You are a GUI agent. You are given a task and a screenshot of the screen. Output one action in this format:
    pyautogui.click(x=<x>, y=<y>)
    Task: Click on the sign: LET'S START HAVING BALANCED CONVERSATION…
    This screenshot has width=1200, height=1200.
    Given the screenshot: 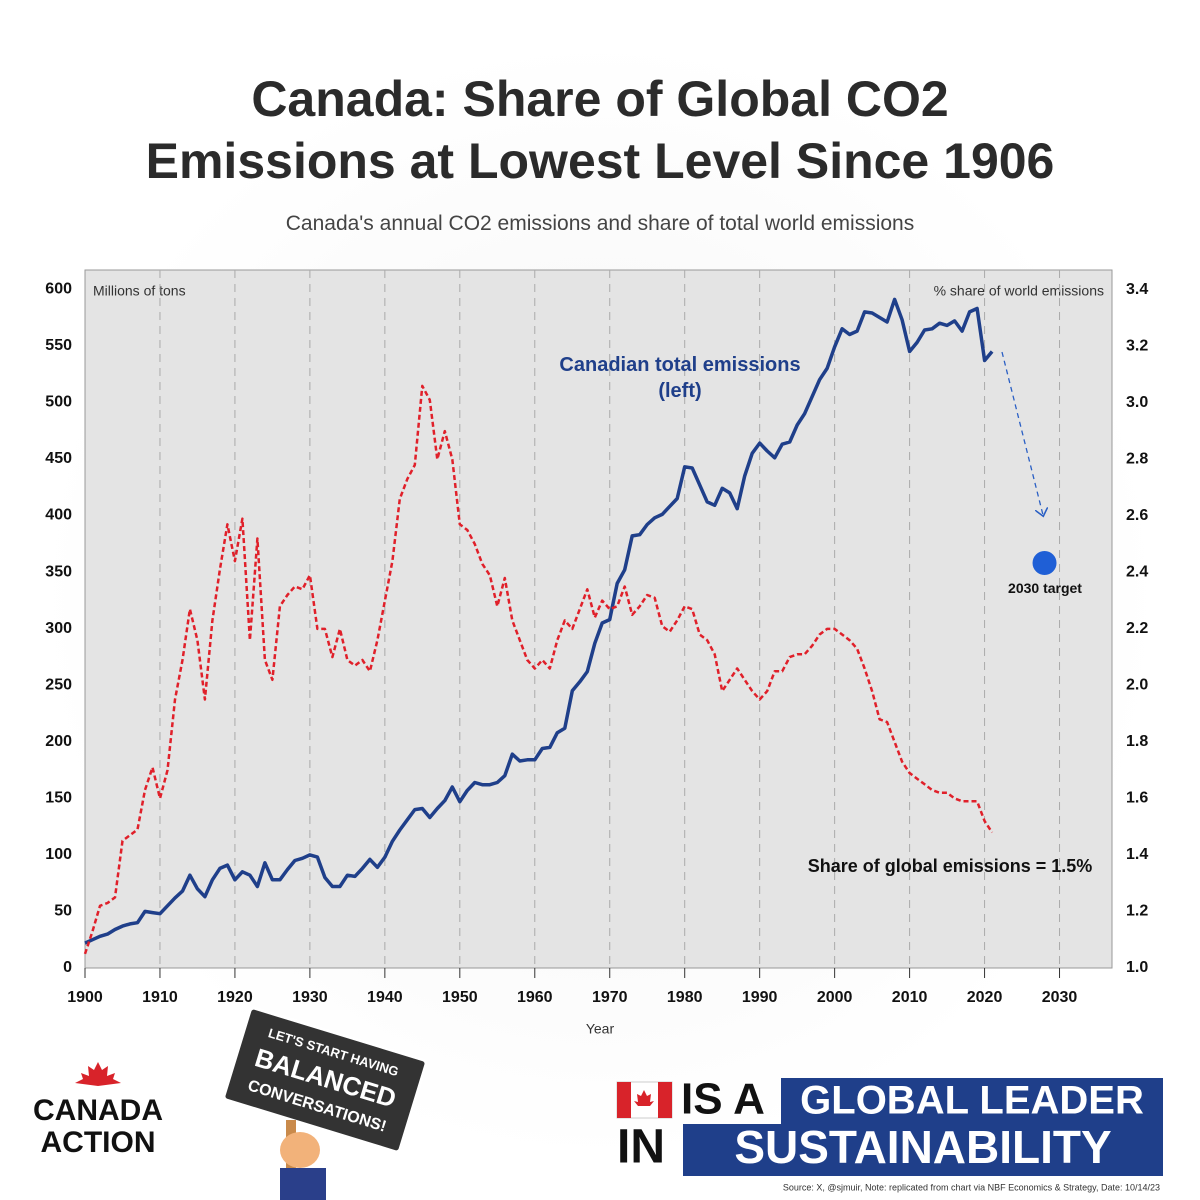 What is the action you would take?
    pyautogui.click(x=325, y=1080)
    